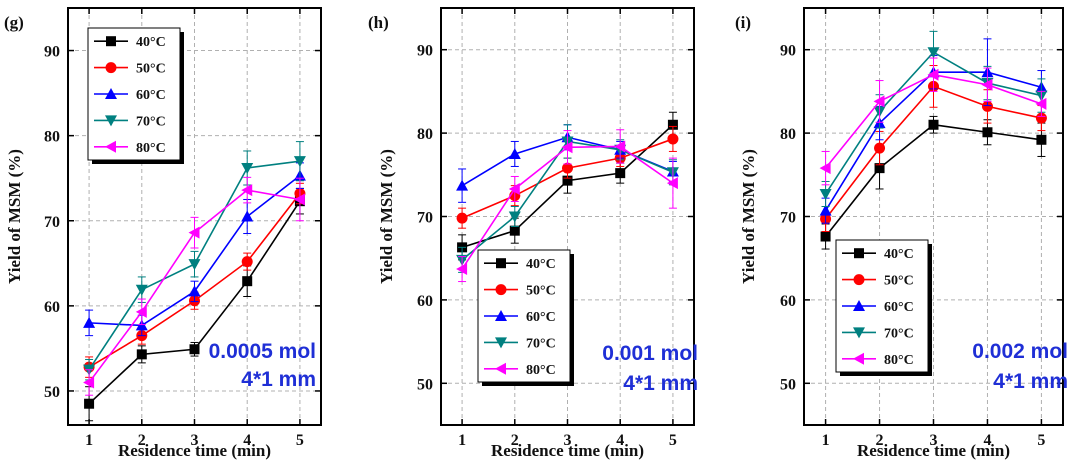  What do you see at coordinates (262, 351) in the screenshot?
I see `annotation-amount: 0.0005 mol` at bounding box center [262, 351].